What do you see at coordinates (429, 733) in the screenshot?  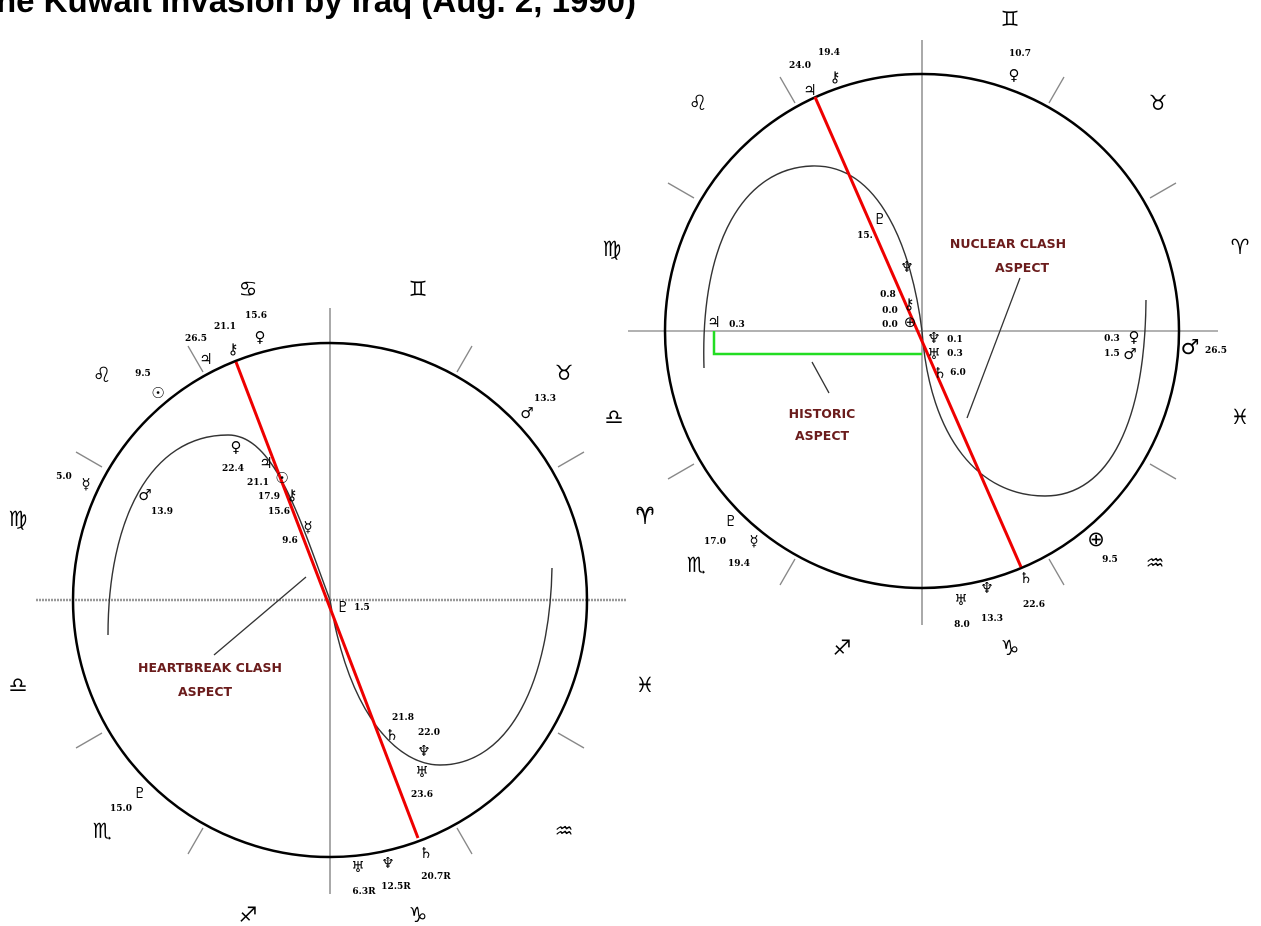 I see `left-deg-neptune-inner: 22.0` at bounding box center [429, 733].